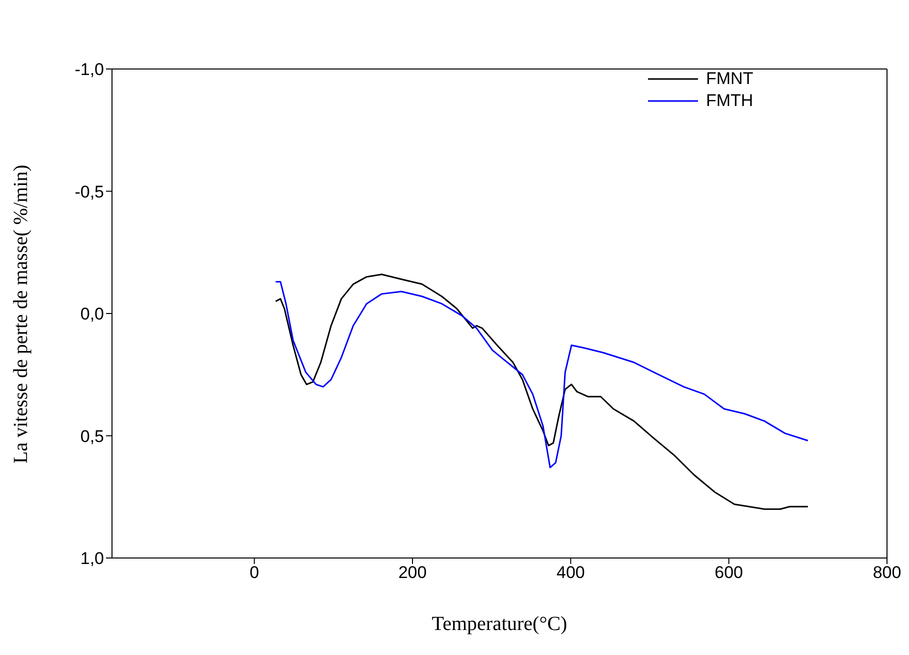 Image resolution: width=909 pixels, height=655 pixels. Describe the element at coordinates (500, 624) in the screenshot. I see `x-axis-title: Temperature(°C)` at that location.